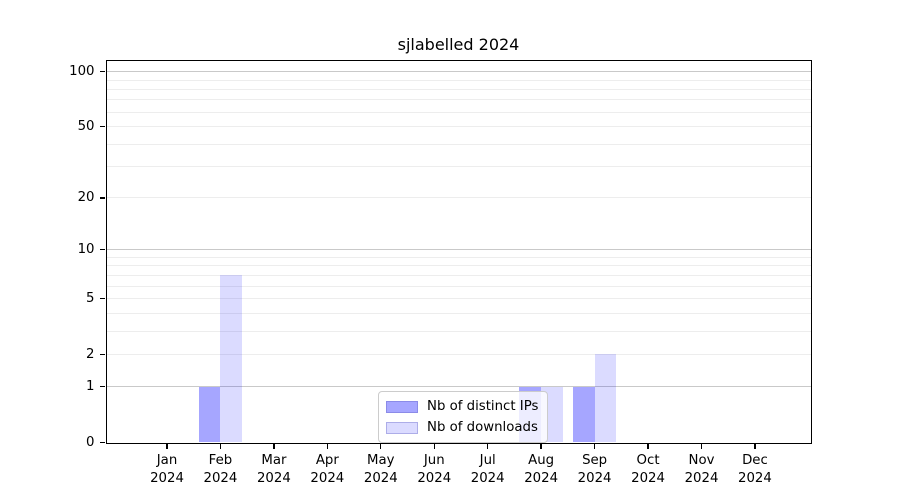 The image size is (900, 500). Describe the element at coordinates (482, 427) in the screenshot. I see `legend-label-downloads: Nb of downloads` at that location.